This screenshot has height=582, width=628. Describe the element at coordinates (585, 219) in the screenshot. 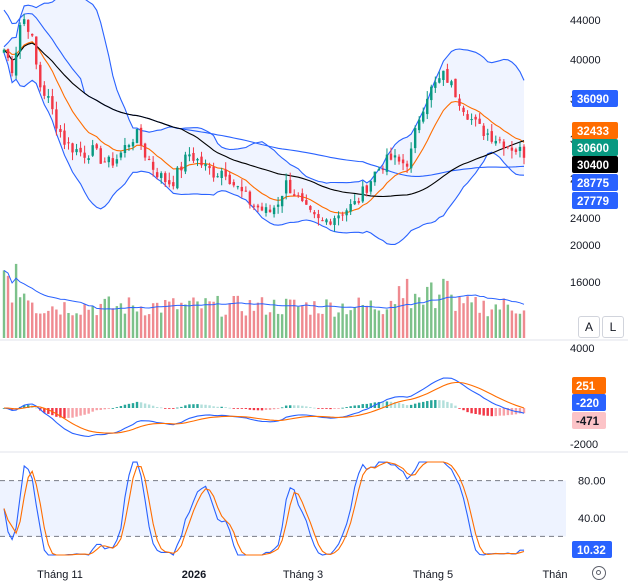

I see `price-tick-label: 24000` at that location.